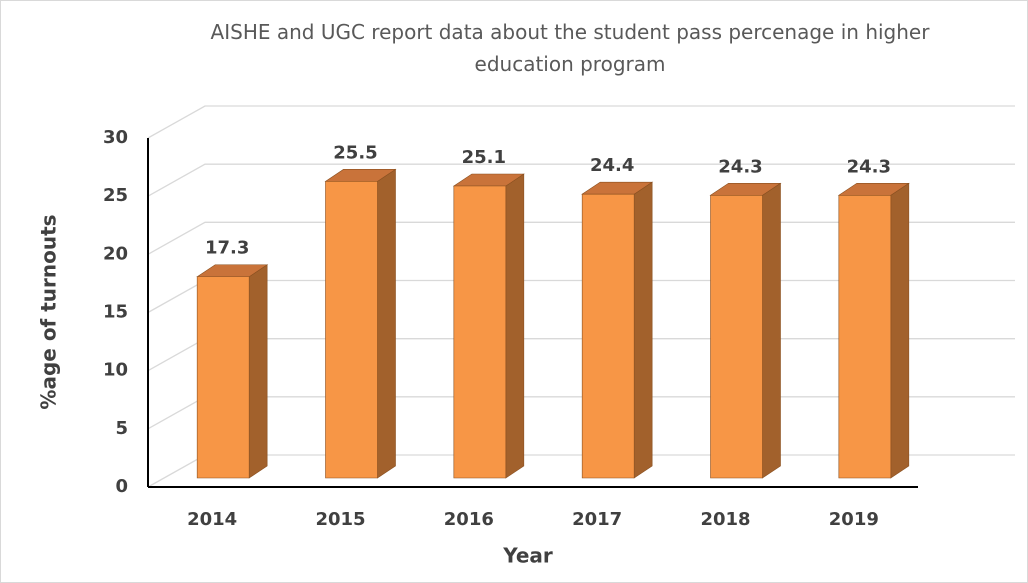 Image resolution: width=1028 pixels, height=583 pixels. Describe the element at coordinates (49, 311) in the screenshot. I see `y-axis-label: %age of turnouts` at that location.